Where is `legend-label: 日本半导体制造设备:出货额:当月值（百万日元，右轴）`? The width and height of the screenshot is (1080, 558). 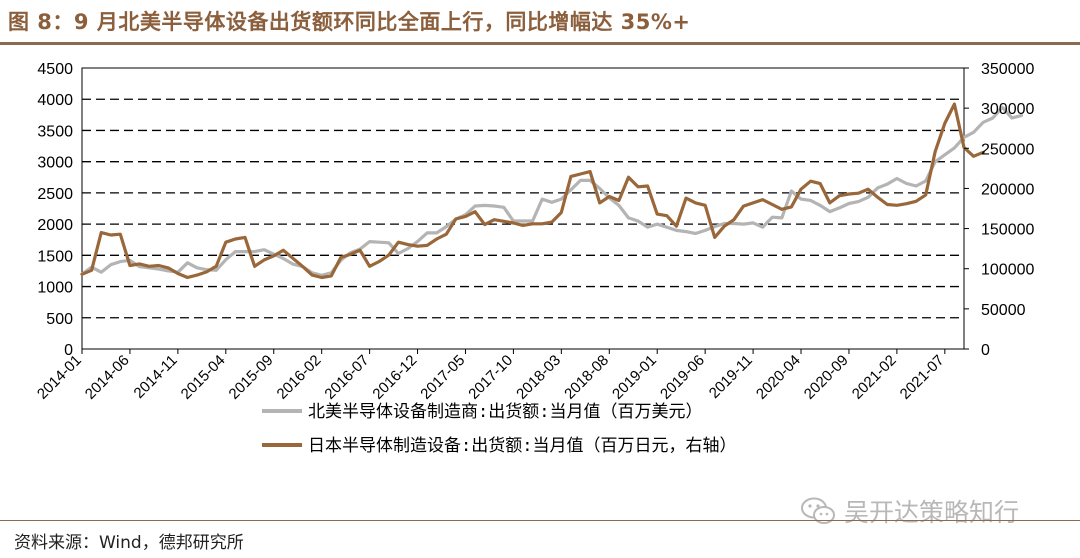
legend-label: 日本半导体制造设备:出货额:当月值（百万日元，右轴） is located at coordinates (522, 446).